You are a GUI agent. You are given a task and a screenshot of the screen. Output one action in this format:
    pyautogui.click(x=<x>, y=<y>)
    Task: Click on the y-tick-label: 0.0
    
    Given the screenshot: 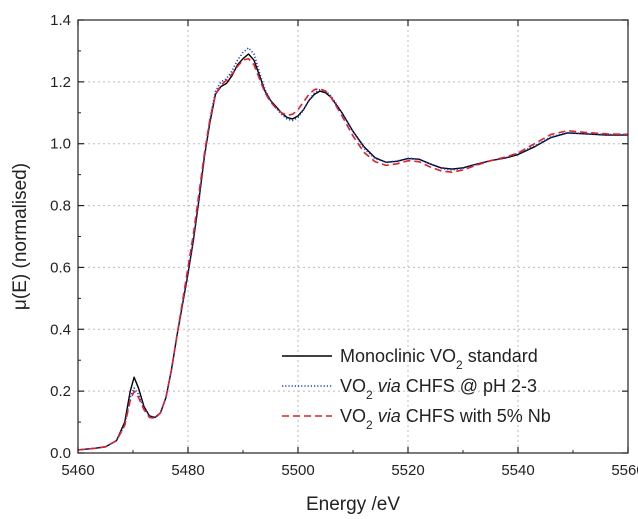 What is the action you would take?
    pyautogui.click(x=60, y=453)
    